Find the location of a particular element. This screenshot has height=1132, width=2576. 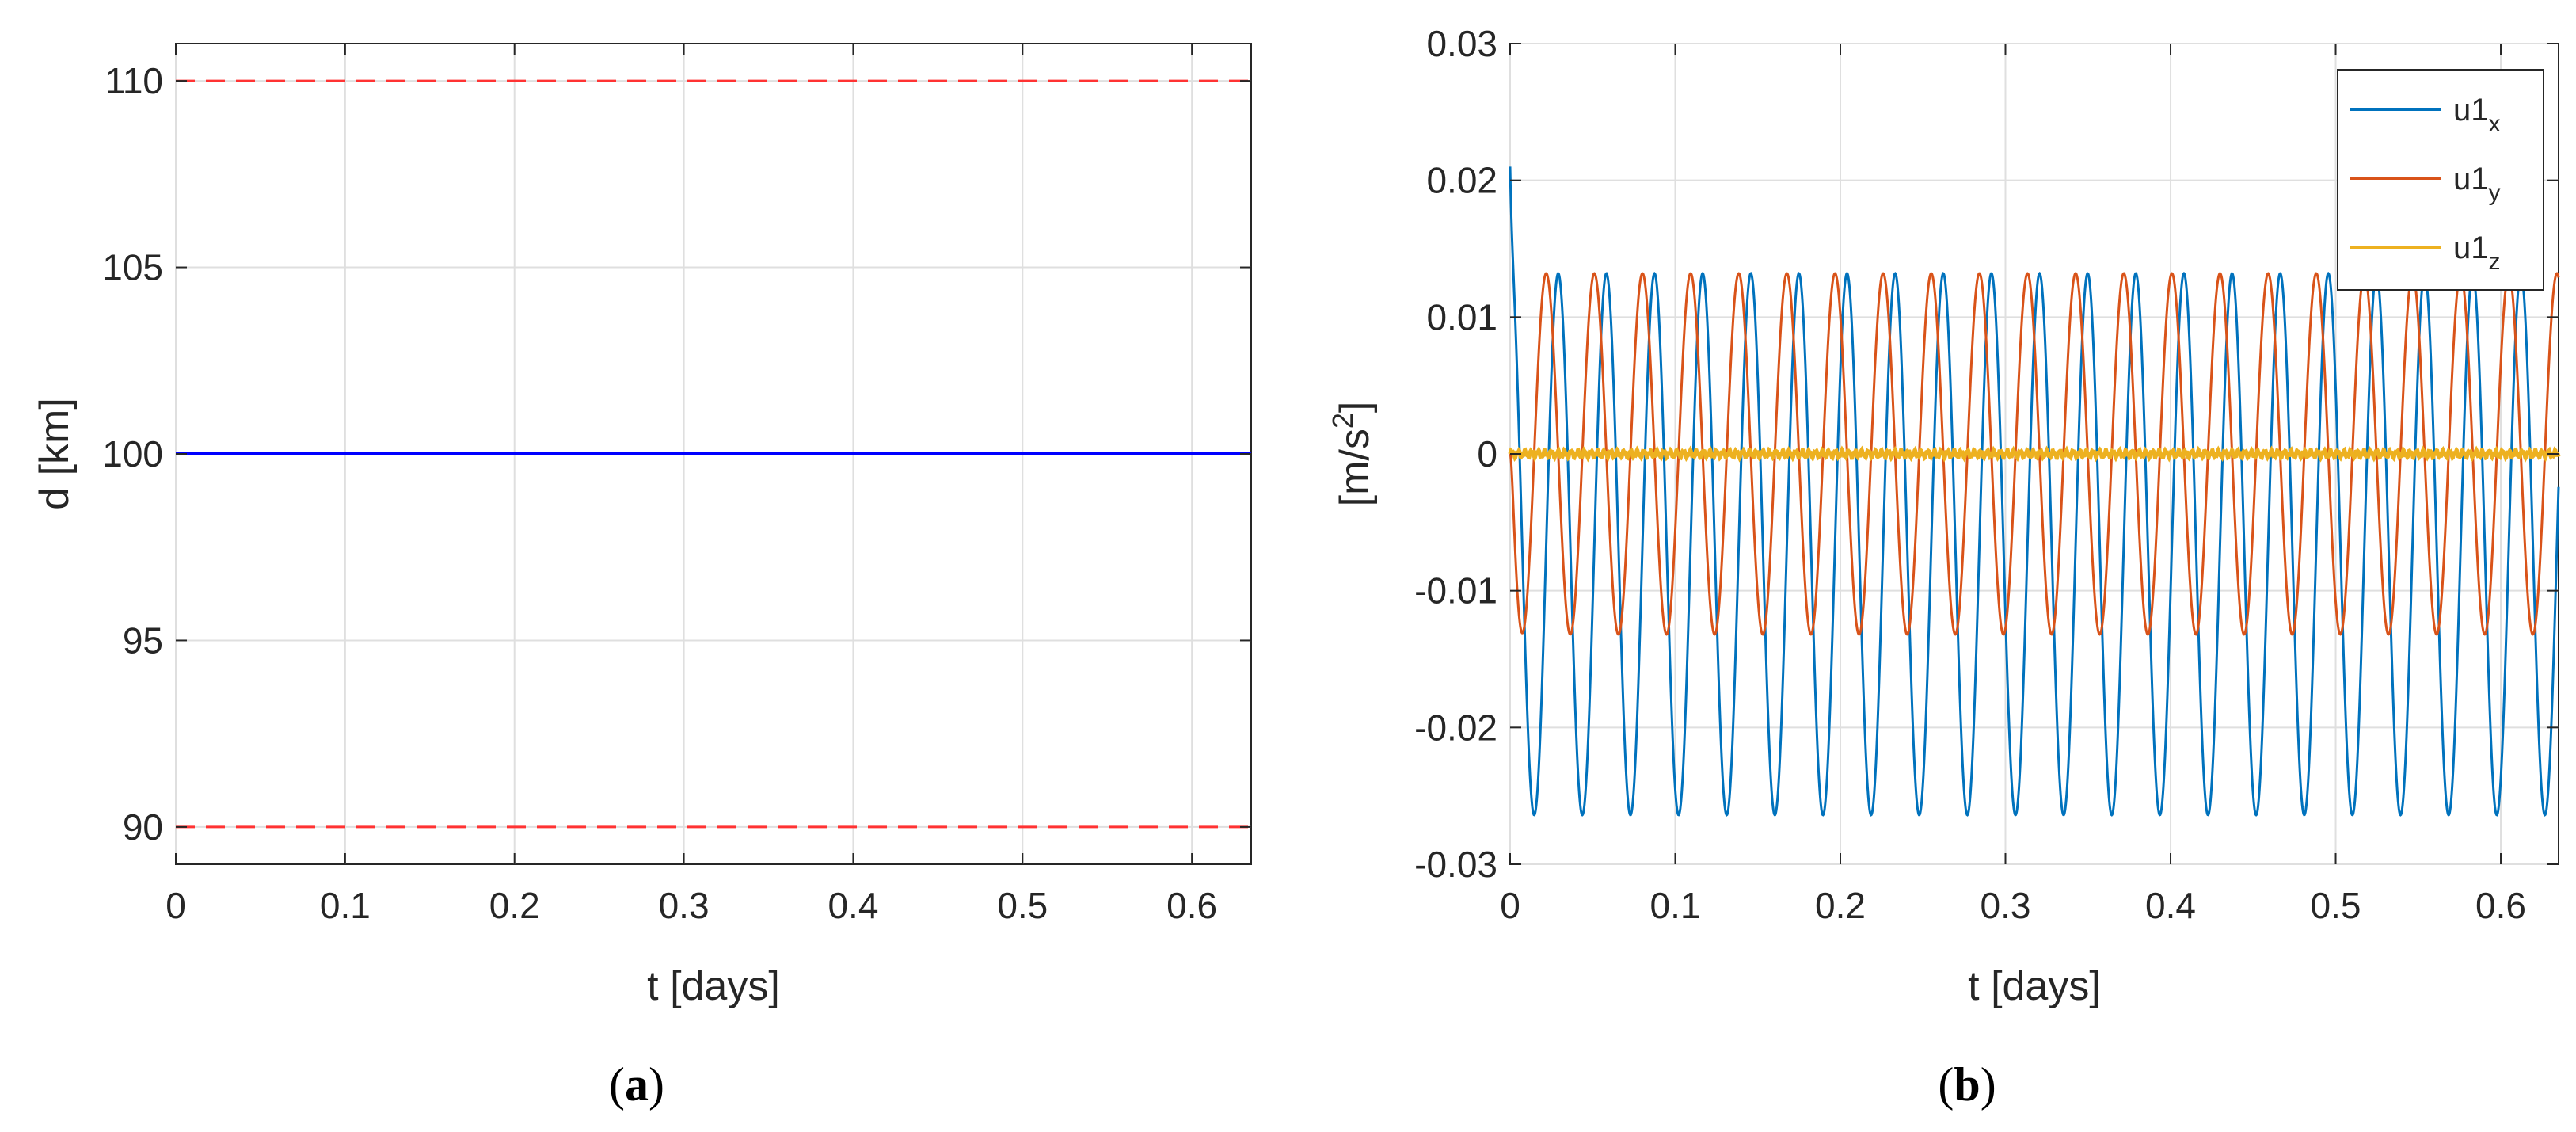

y-tick-label: -0.02 is located at coordinates (1455, 728).